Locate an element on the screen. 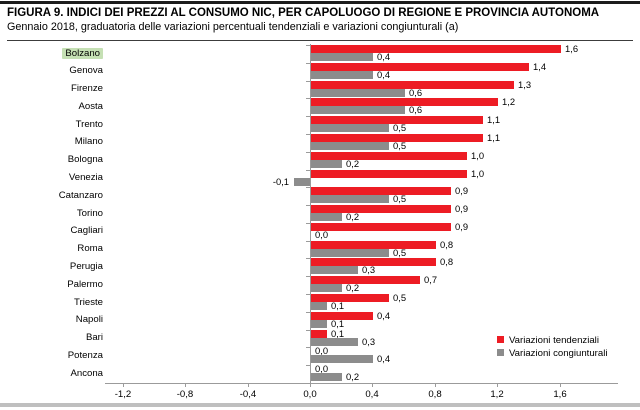 Image resolution: width=640 pixels, height=410 pixels. value-label-congiunturali-perugia: 0,3 is located at coordinates (369, 269).